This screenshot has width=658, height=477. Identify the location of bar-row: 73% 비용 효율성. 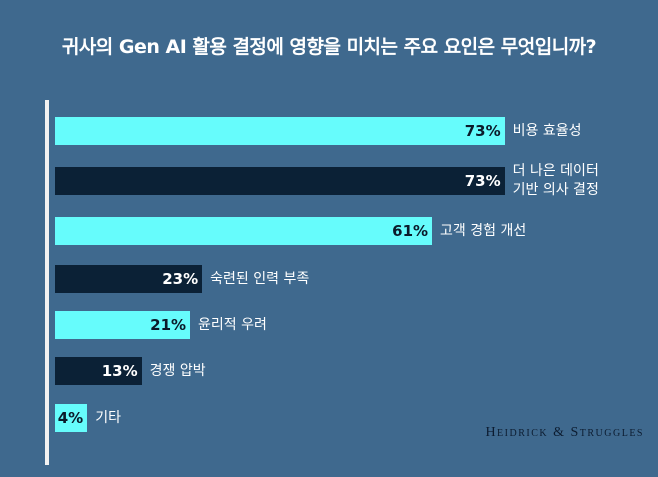
(318, 131).